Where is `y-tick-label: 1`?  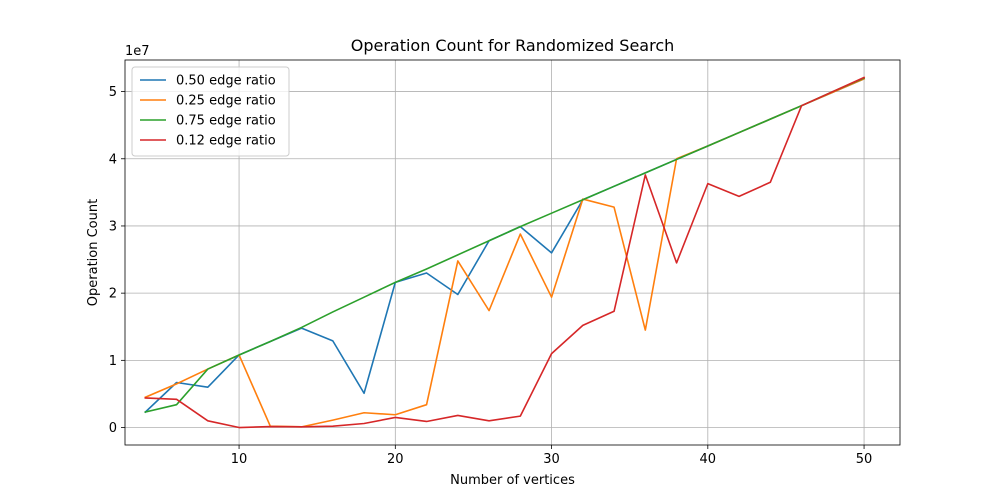 y-tick-label: 1 is located at coordinates (113, 361).